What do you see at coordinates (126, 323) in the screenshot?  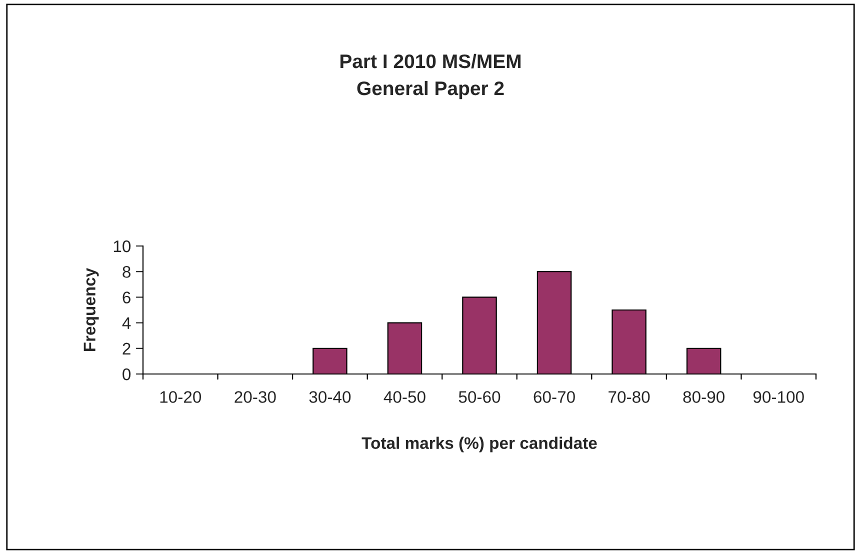 I see `y-tick-label: 4` at bounding box center [126, 323].